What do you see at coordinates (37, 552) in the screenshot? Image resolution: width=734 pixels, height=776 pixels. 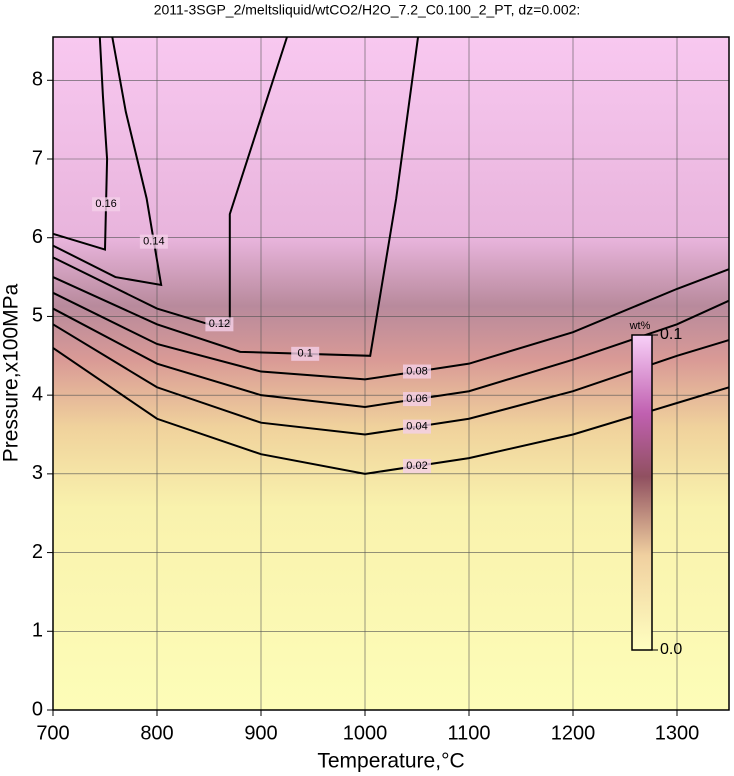 I see `y-tick-label: 2` at bounding box center [37, 552].